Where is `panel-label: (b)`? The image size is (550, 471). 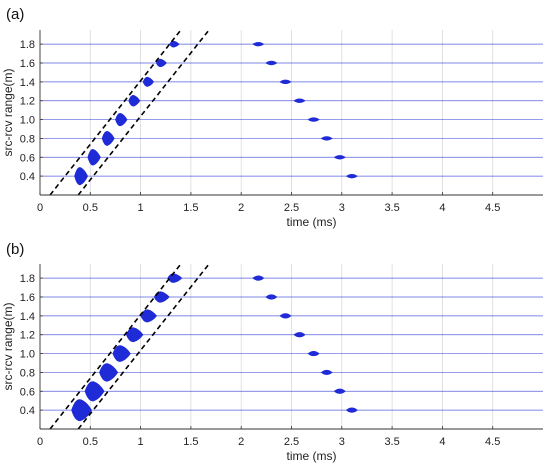 panel-label: (b) is located at coordinates (15, 249).